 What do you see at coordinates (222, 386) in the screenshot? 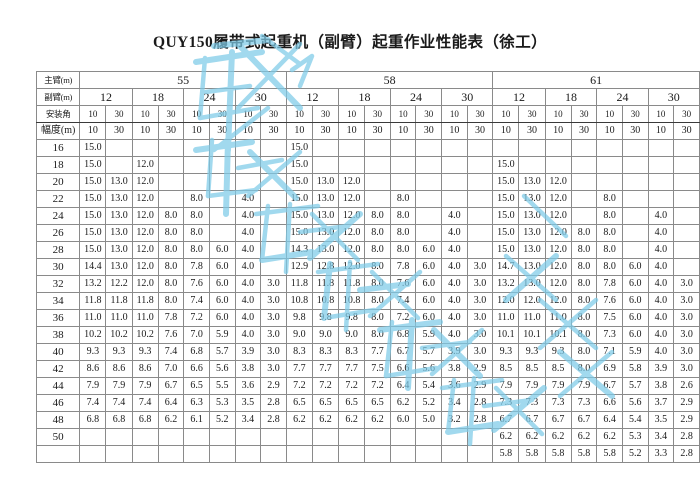
I see `capacity-cell: 5.5` at bounding box center [222, 386].